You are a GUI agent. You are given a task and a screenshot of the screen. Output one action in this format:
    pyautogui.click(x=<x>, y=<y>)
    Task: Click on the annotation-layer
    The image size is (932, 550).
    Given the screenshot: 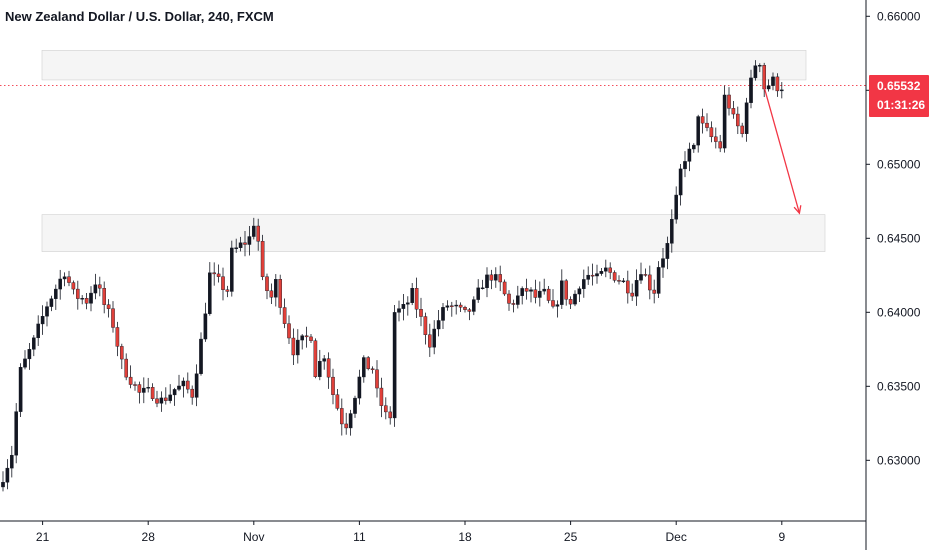 What is the action you would take?
    pyautogui.click(x=782, y=151)
    